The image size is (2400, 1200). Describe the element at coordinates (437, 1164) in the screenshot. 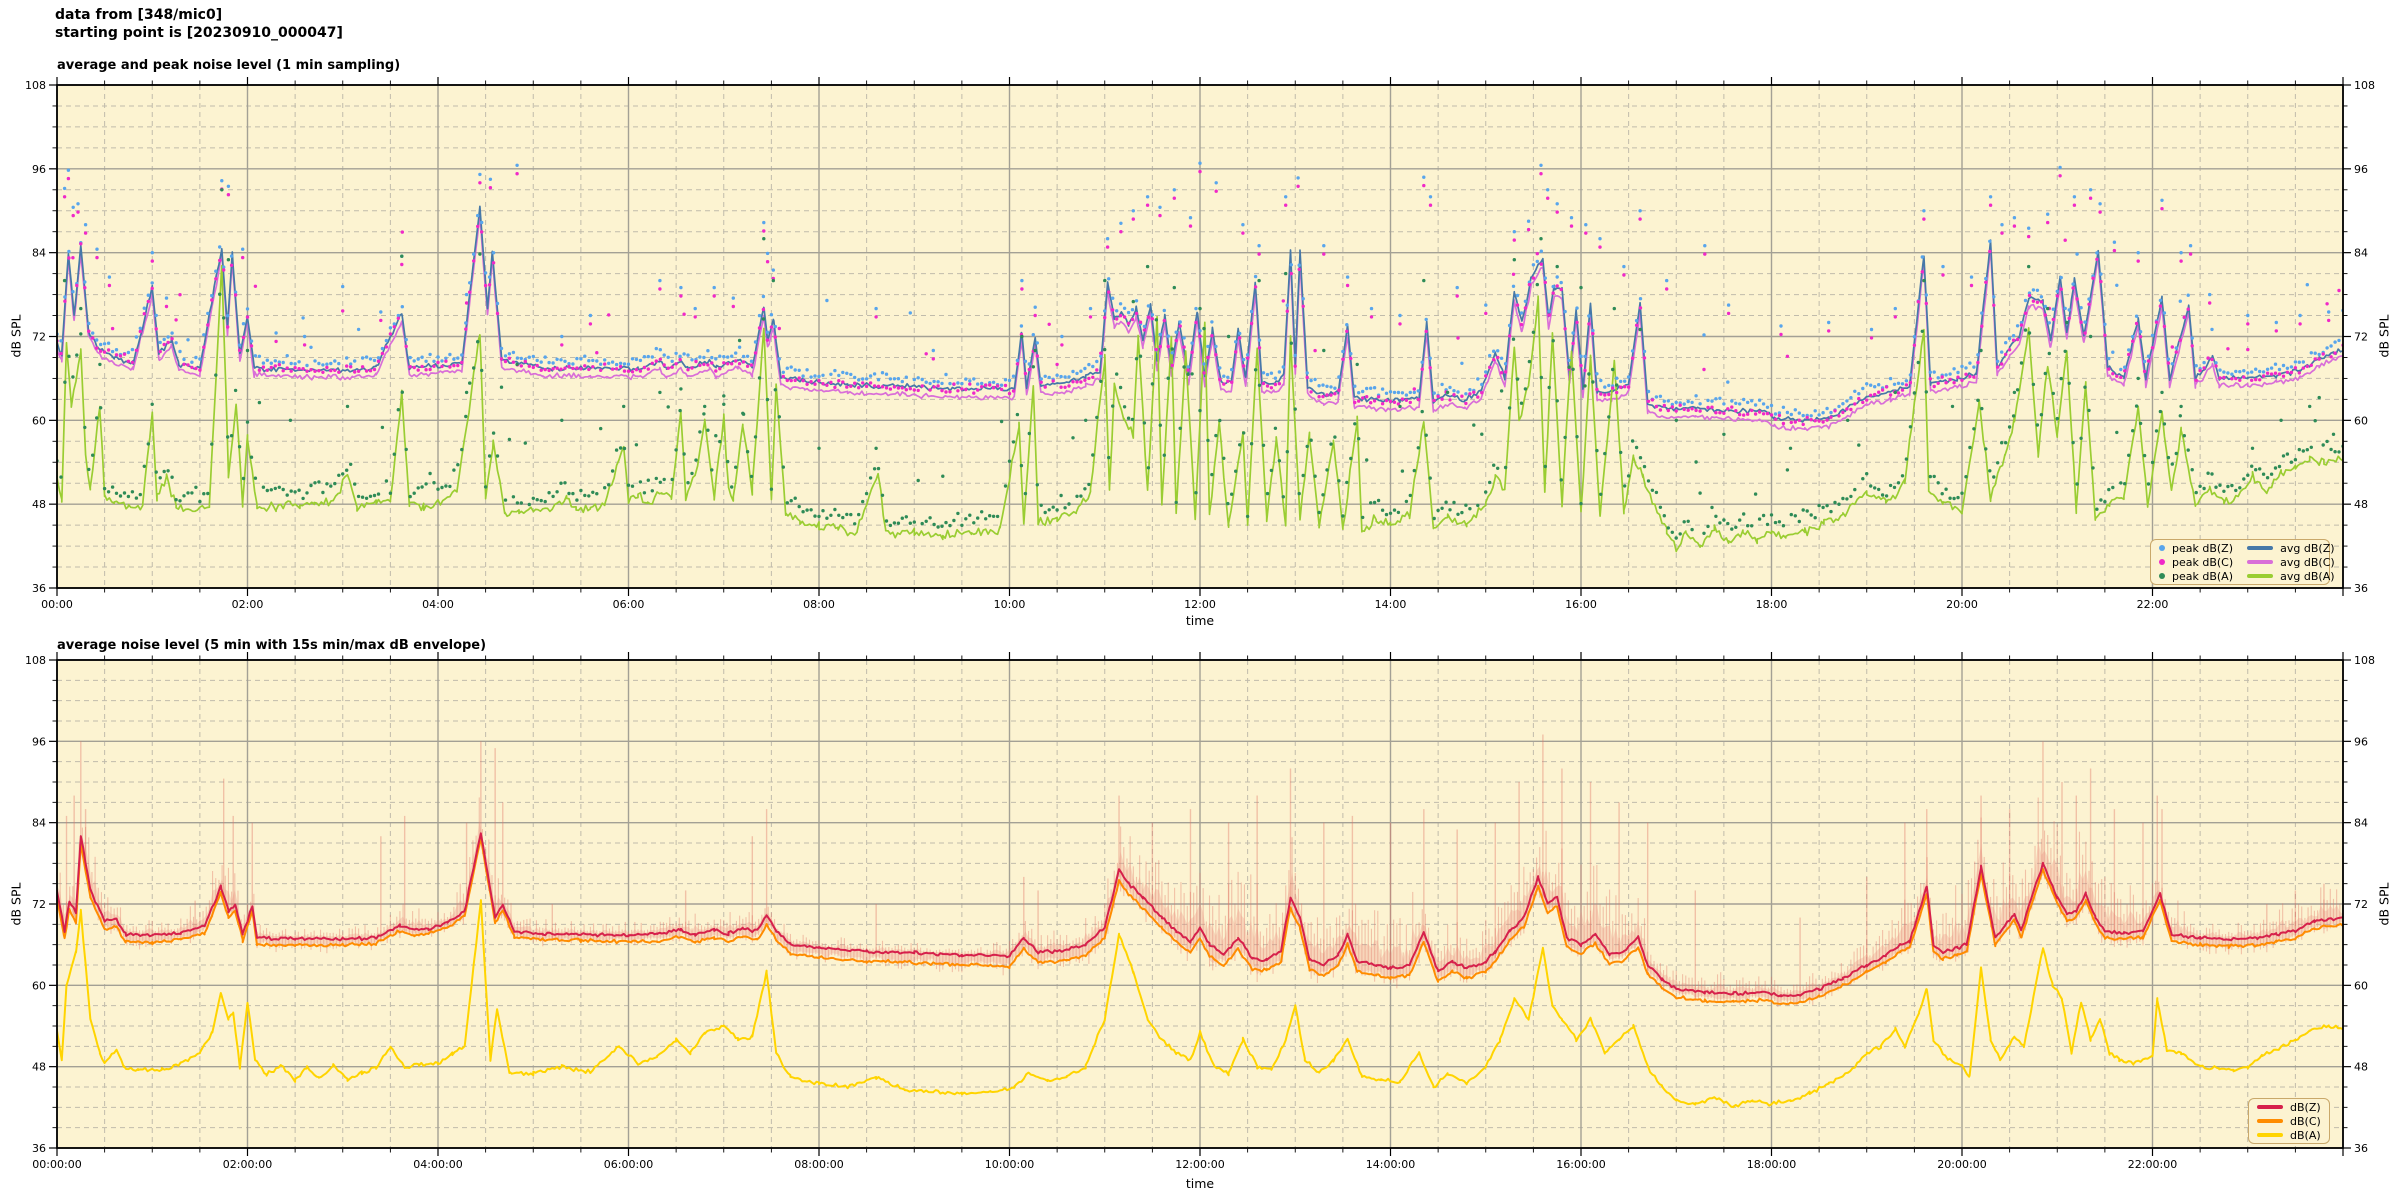

I see `svg-text: 04:00:00` at that location.